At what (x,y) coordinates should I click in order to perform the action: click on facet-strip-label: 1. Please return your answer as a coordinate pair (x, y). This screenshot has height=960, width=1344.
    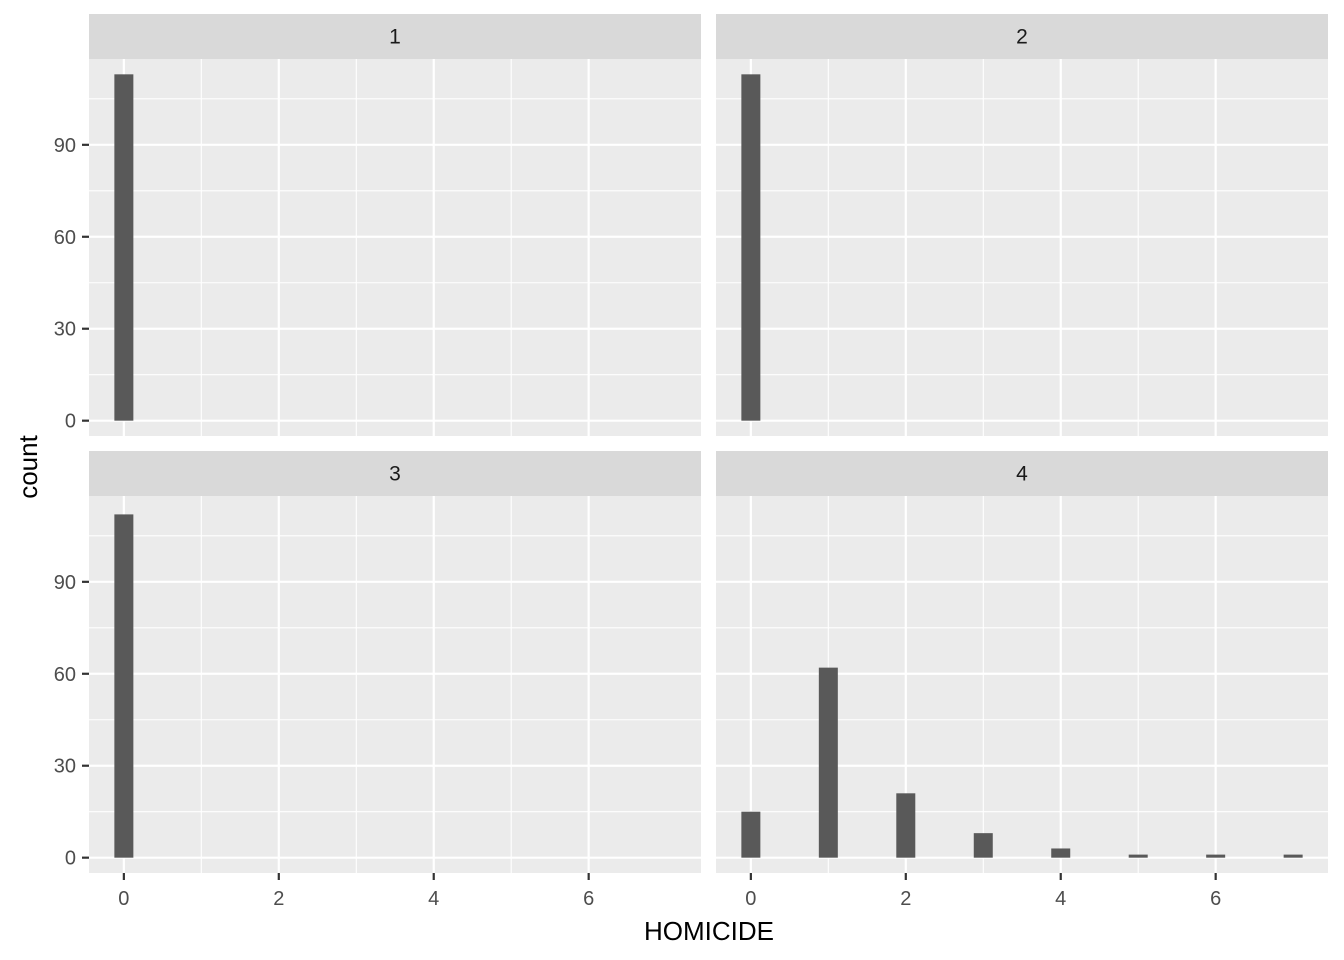
    Looking at the image, I should click on (395, 37).